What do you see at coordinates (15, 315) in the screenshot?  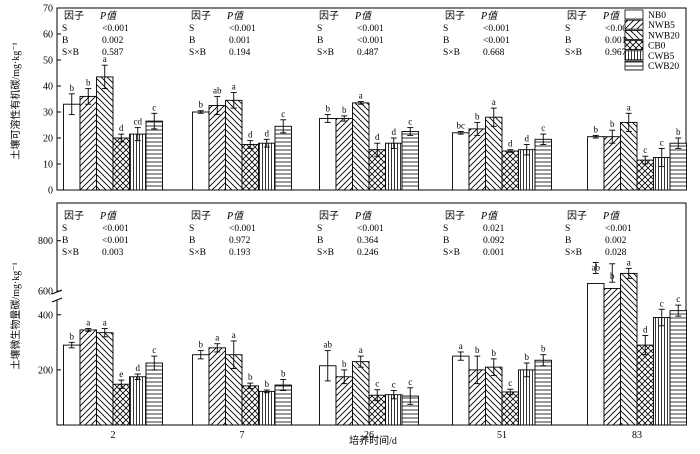 I see `y-axis-label: 土壤微生物量碳/mg·kg⁻¹` at bounding box center [15, 315].